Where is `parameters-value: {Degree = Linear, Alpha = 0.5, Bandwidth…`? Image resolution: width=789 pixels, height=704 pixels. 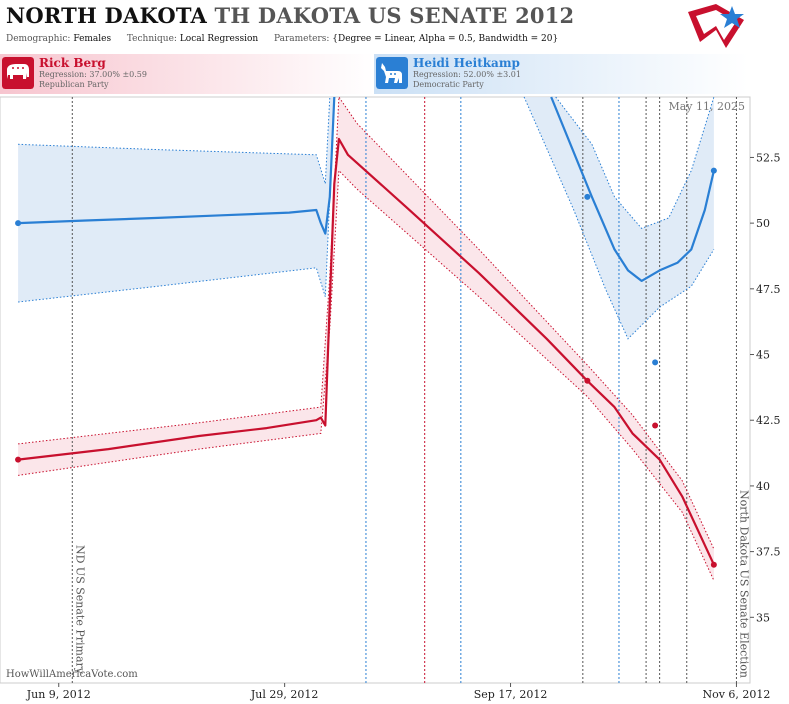 parameters-value: {Degree = Linear, Alpha = 0.5, Bandwidth… is located at coordinates (445, 39).